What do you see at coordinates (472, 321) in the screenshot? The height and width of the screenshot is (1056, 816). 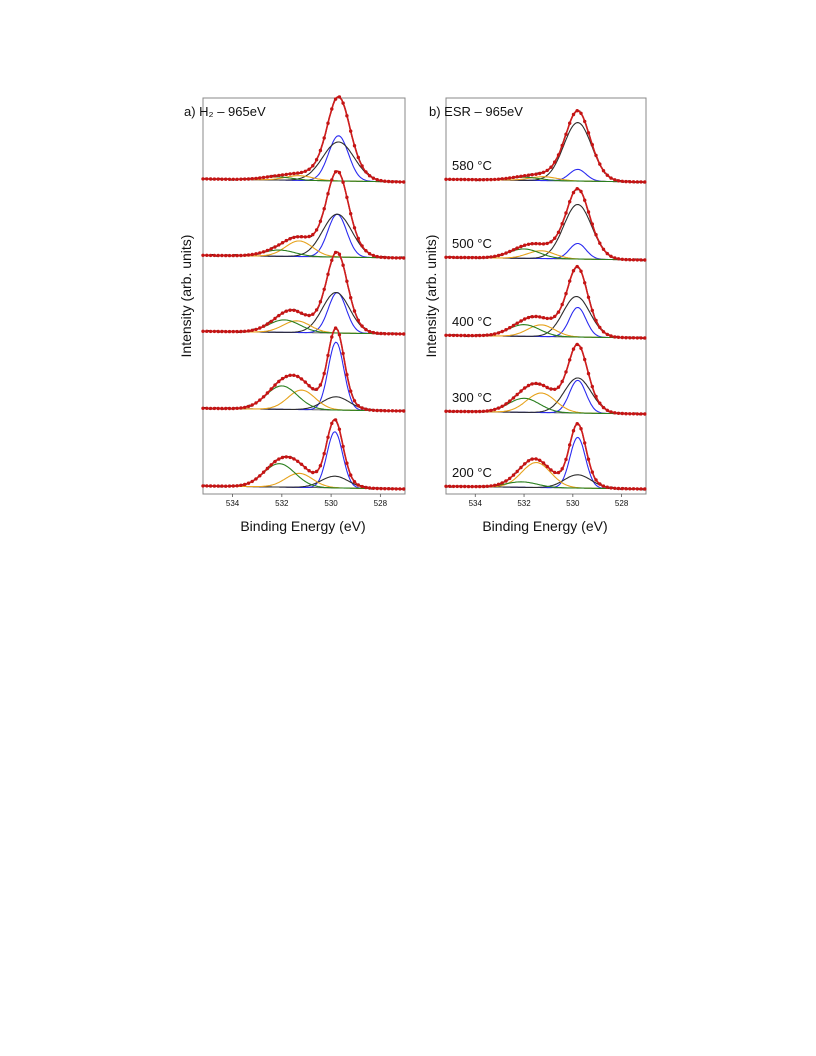 I see `temperature-label: 400 °C` at bounding box center [472, 321].